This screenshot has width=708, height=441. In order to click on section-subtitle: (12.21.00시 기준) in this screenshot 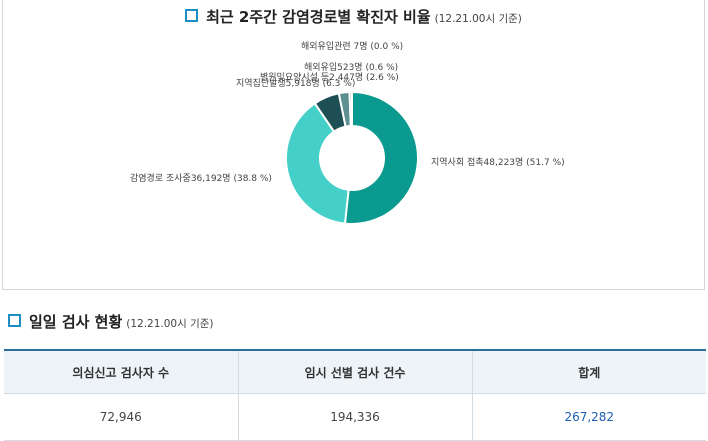, I will do `click(170, 324)`.